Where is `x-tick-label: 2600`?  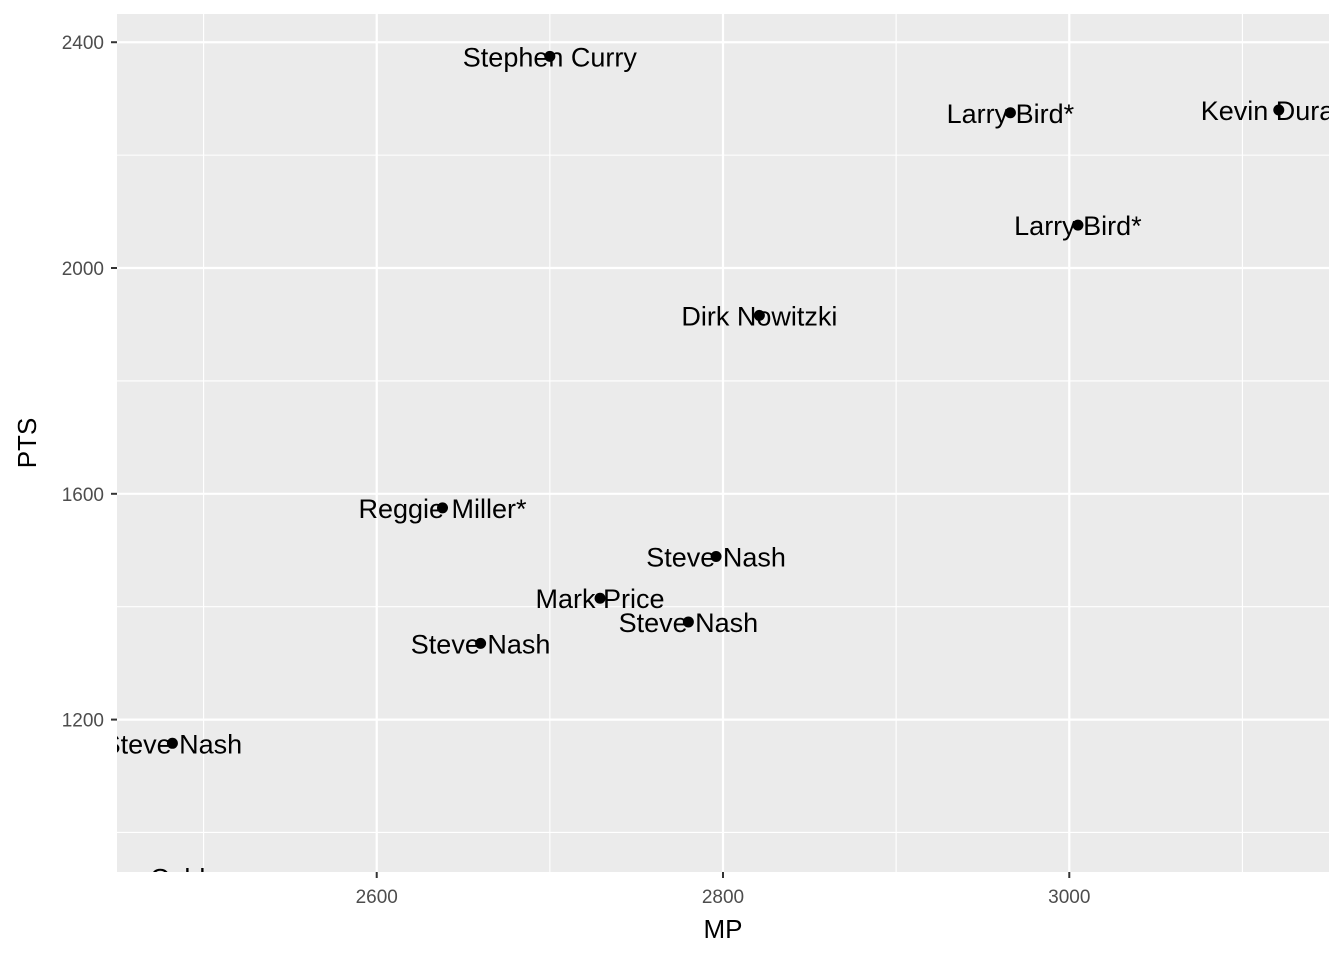
x-tick-label: 2600 is located at coordinates (377, 897).